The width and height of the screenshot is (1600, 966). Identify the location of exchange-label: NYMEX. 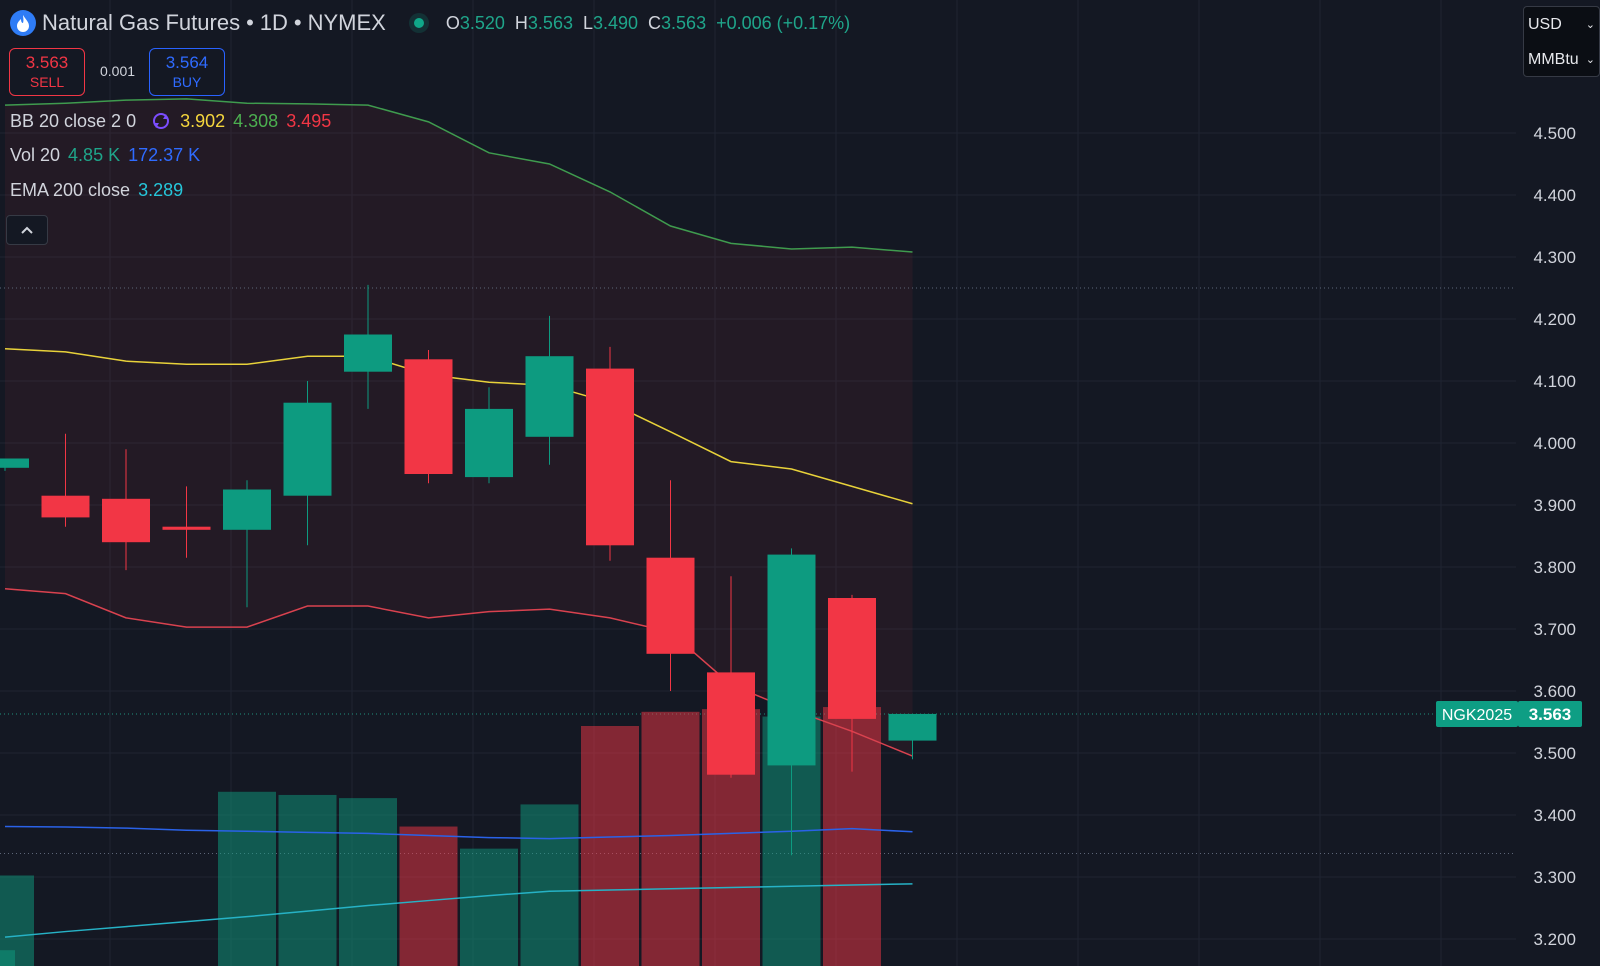
(346, 22).